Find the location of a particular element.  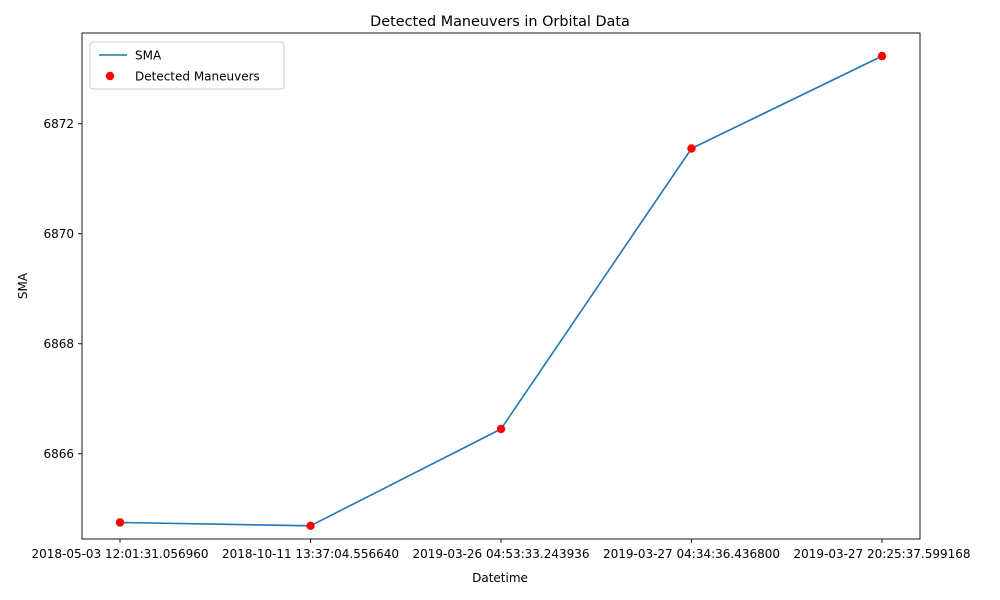

chart-title: Detected Maneuvers in Orbital Data is located at coordinates (500, 22).